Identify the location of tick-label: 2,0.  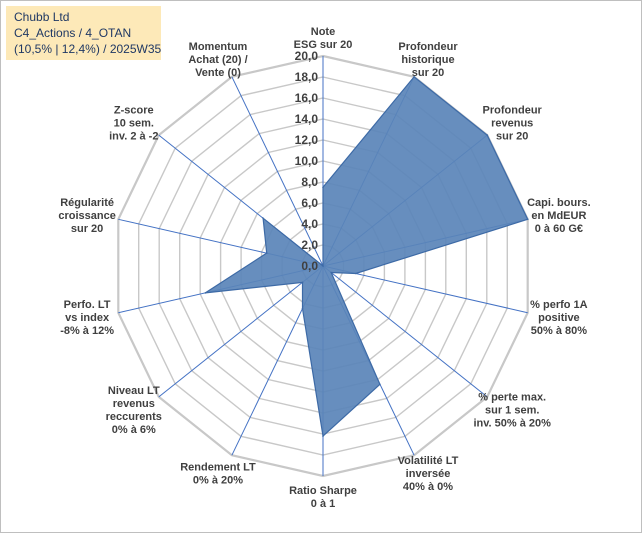
(309, 245).